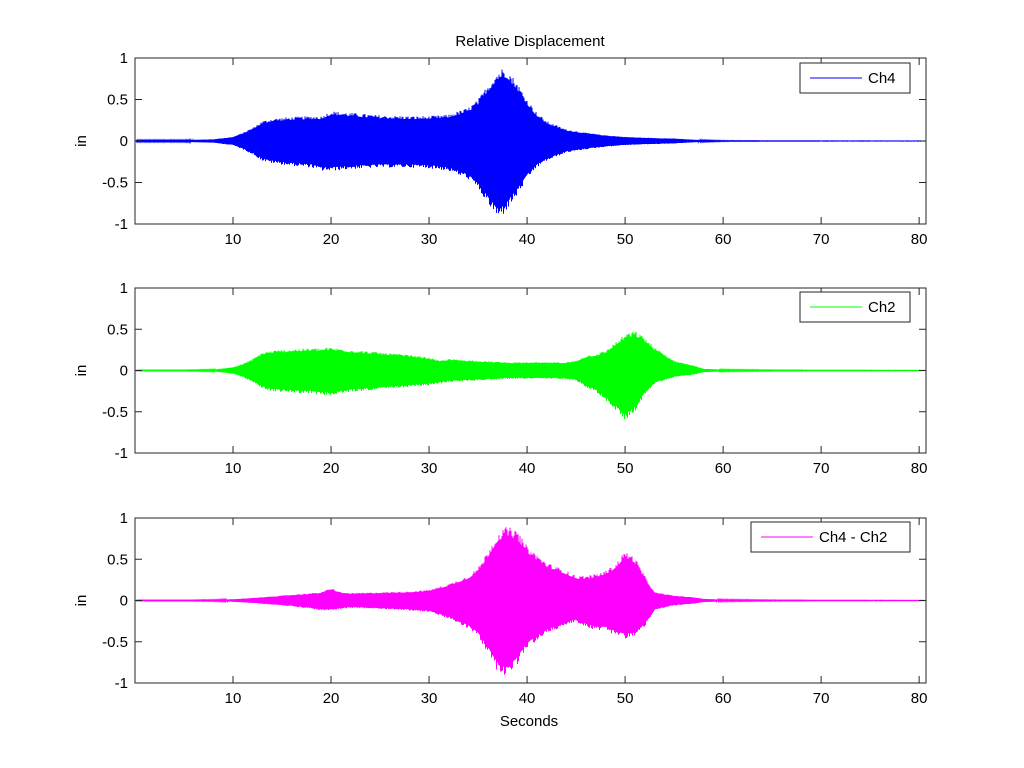 This screenshot has width=1024, height=768. Describe the element at coordinates (855, 307) in the screenshot. I see `legend: Ch2` at that location.